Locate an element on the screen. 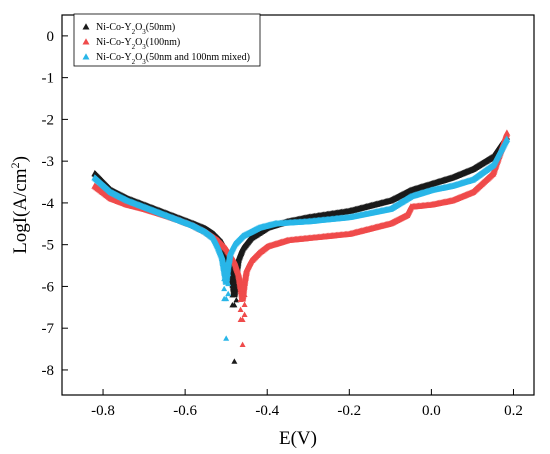 This screenshot has height=454, width=550. y-tick-label: -2 is located at coordinates (48, 120).